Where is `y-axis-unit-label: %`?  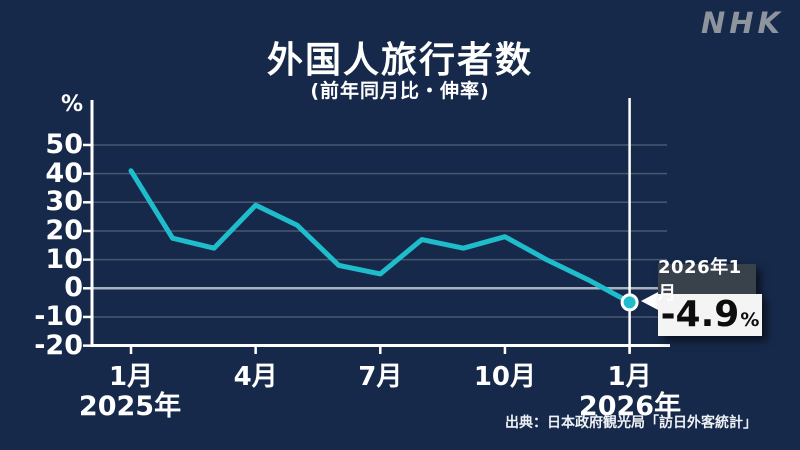 y-axis-unit-label: % is located at coordinates (71, 104).